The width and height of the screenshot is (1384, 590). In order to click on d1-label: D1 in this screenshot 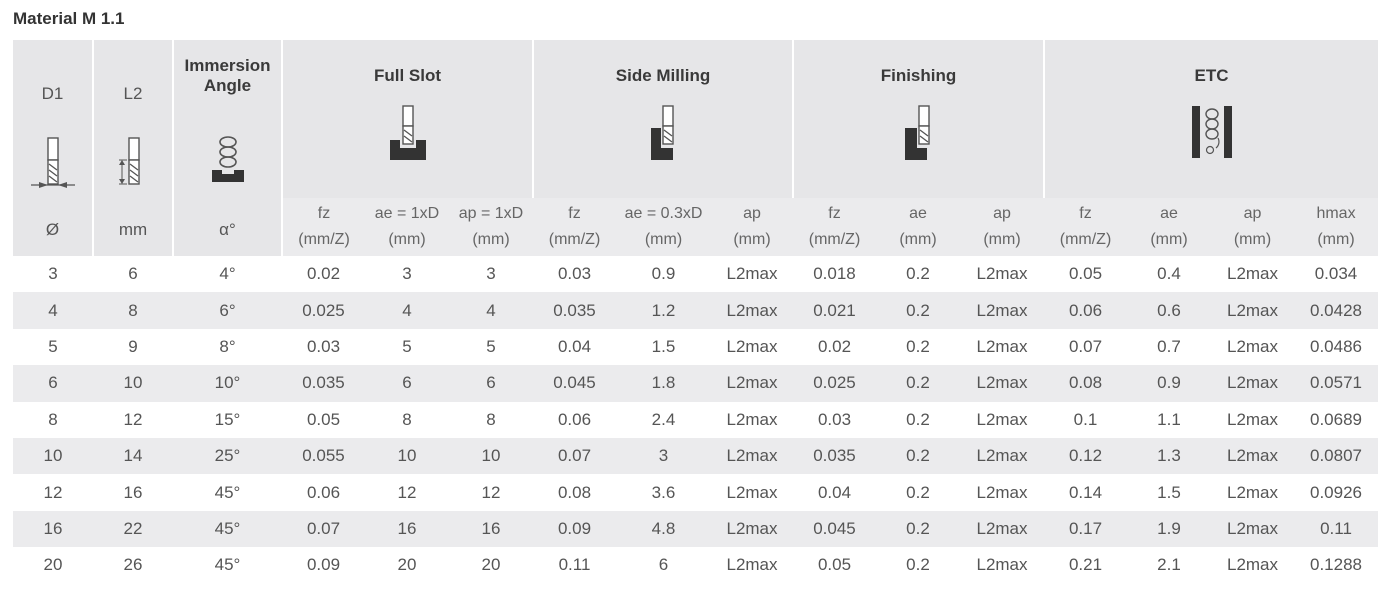, I will do `click(52, 93)`.